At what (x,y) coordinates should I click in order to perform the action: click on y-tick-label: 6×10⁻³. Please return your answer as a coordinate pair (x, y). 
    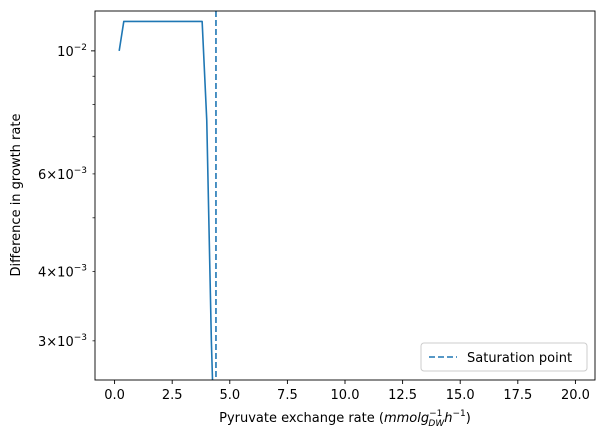
    Looking at the image, I should click on (62, 174).